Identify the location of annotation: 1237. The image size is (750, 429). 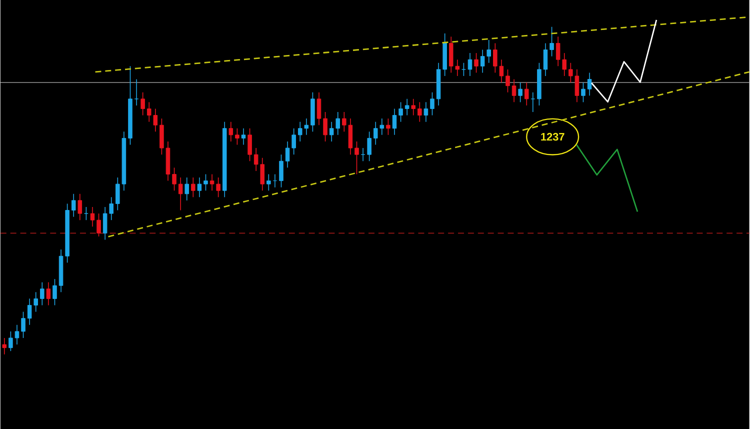
(552, 136).